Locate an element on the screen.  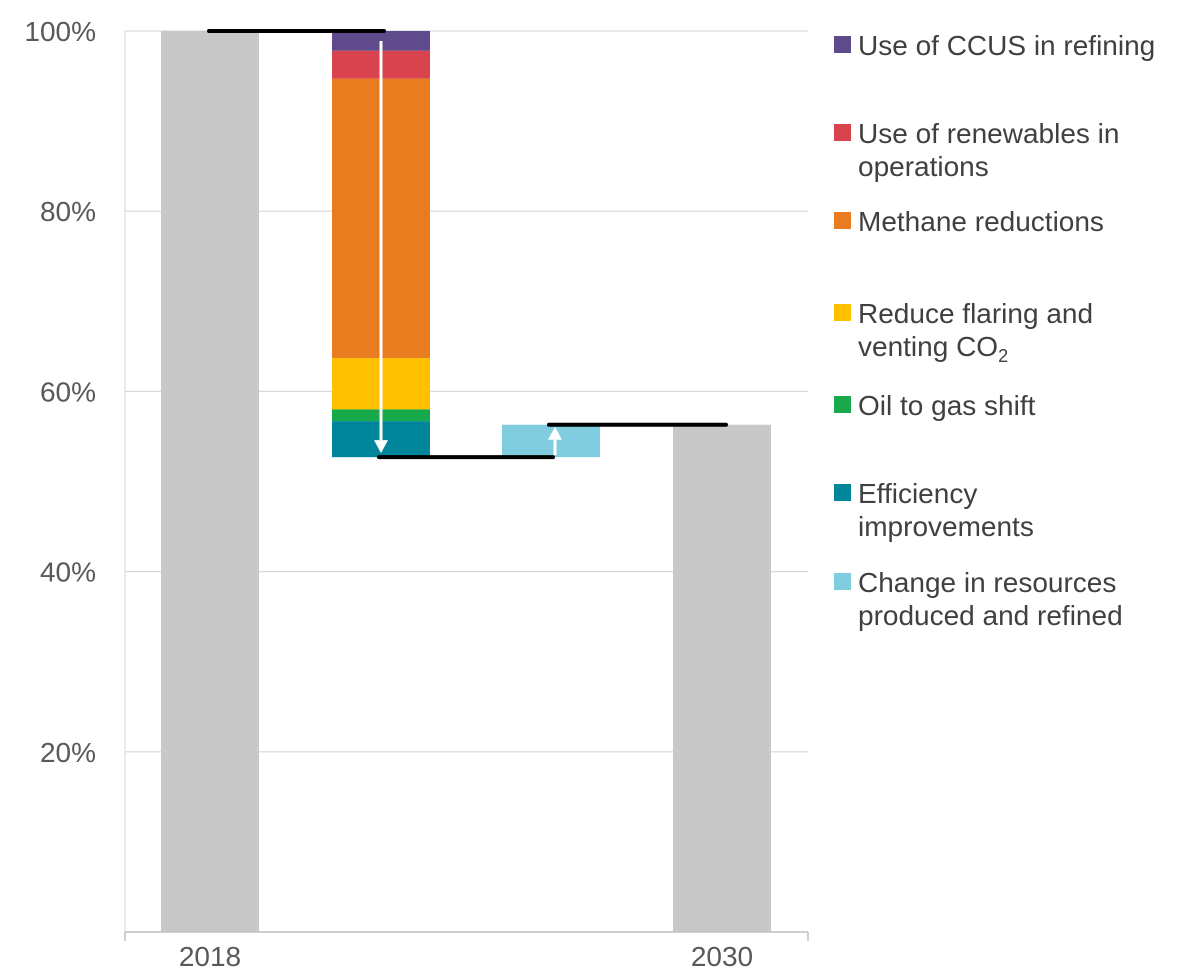
x-tick-label: 2018 is located at coordinates (210, 956).